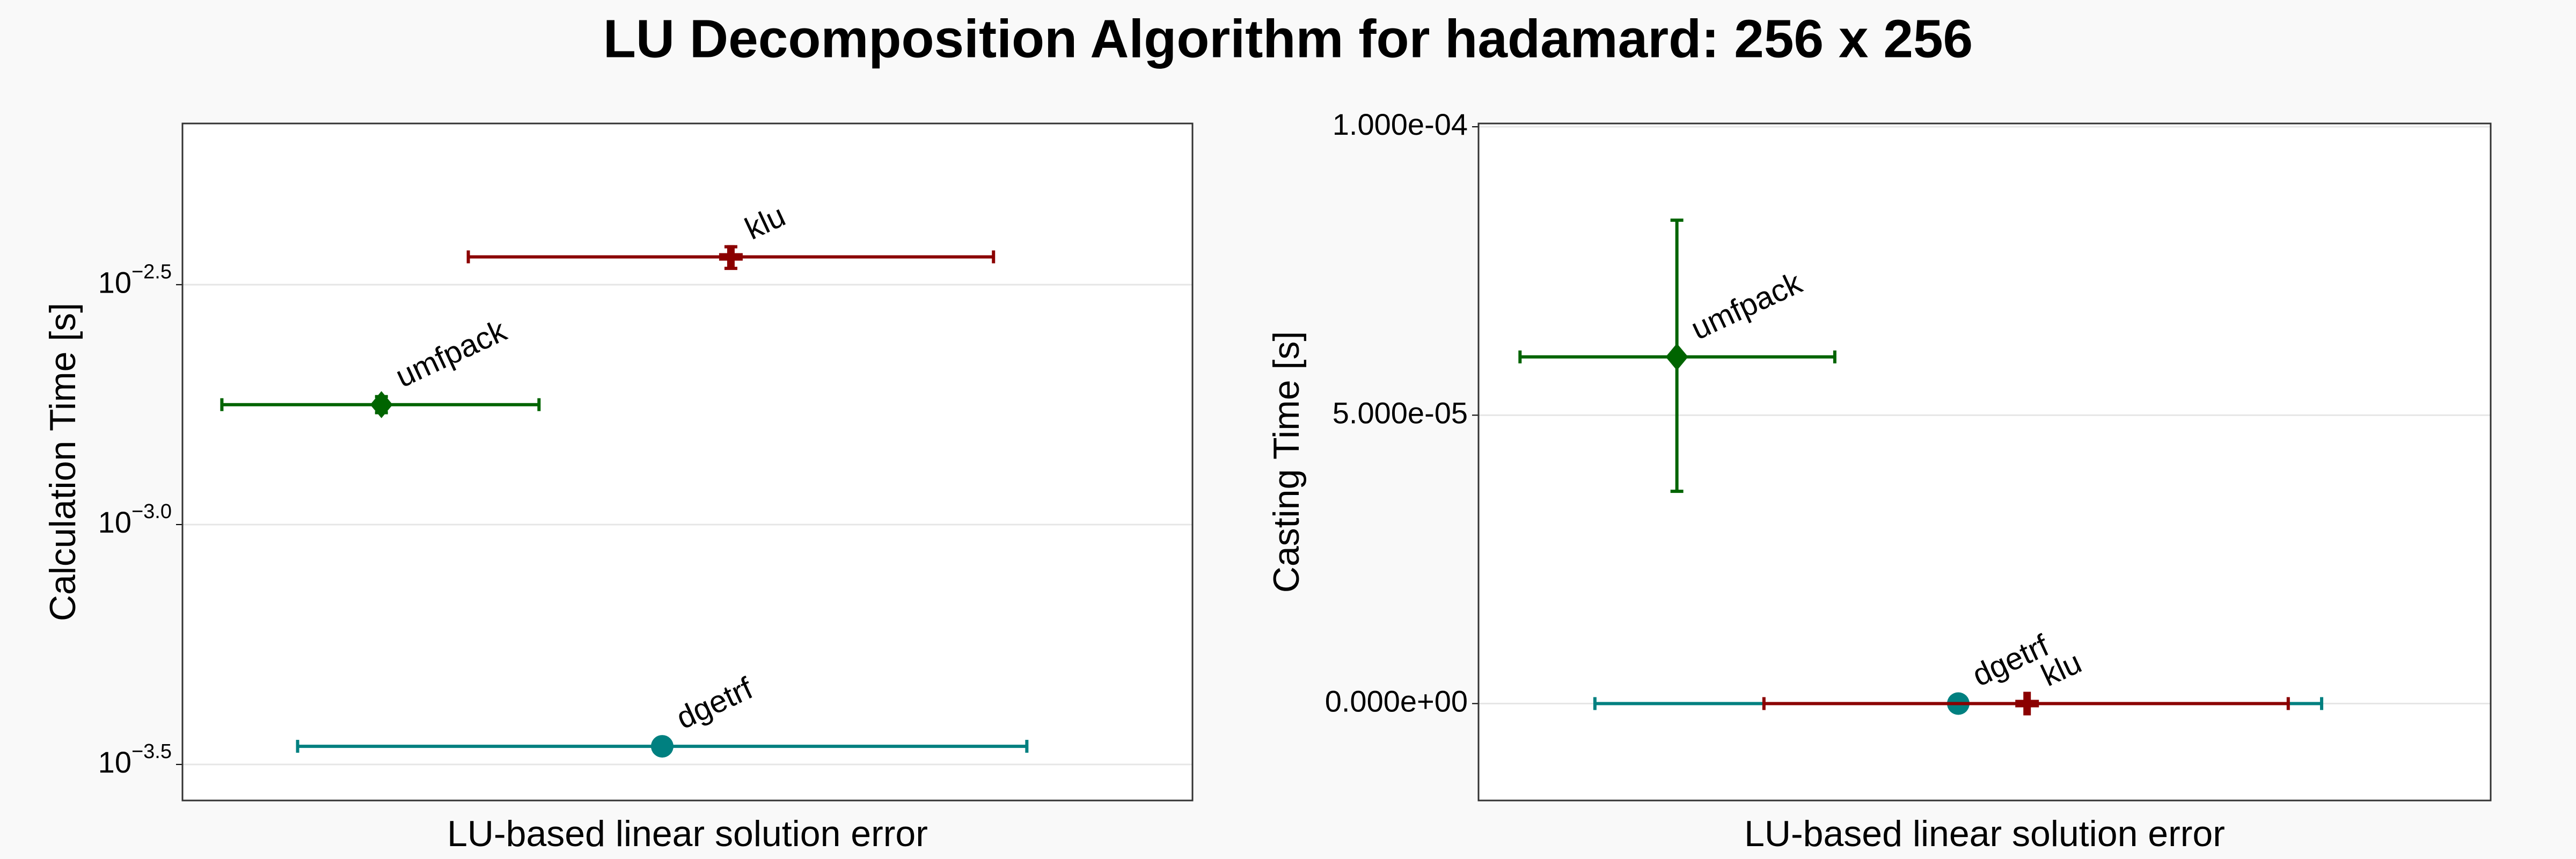 This screenshot has height=859, width=2576. I want to click on y-tick-label: 10−3.0, so click(135, 519).